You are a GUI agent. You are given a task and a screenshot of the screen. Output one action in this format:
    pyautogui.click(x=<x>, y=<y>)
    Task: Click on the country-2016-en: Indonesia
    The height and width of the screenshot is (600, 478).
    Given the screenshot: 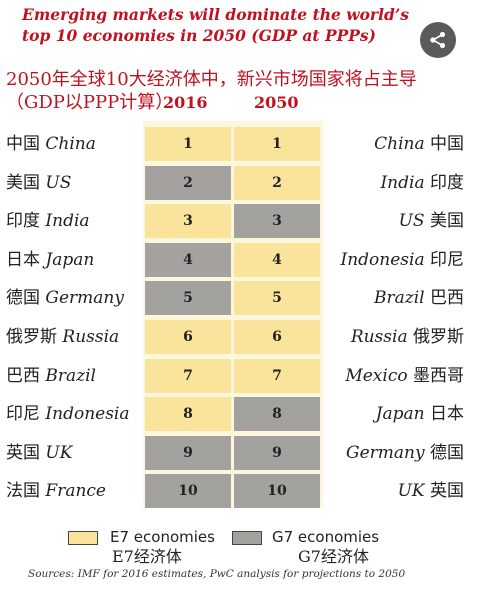 What is the action you would take?
    pyautogui.click(x=87, y=414)
    